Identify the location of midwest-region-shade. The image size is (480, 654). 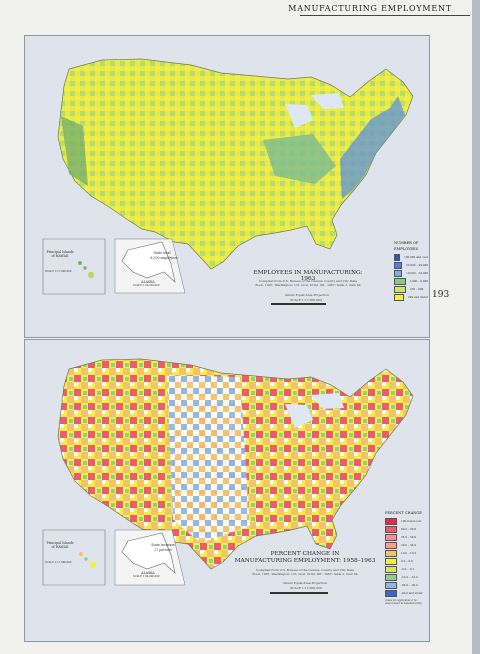
(299, 159).